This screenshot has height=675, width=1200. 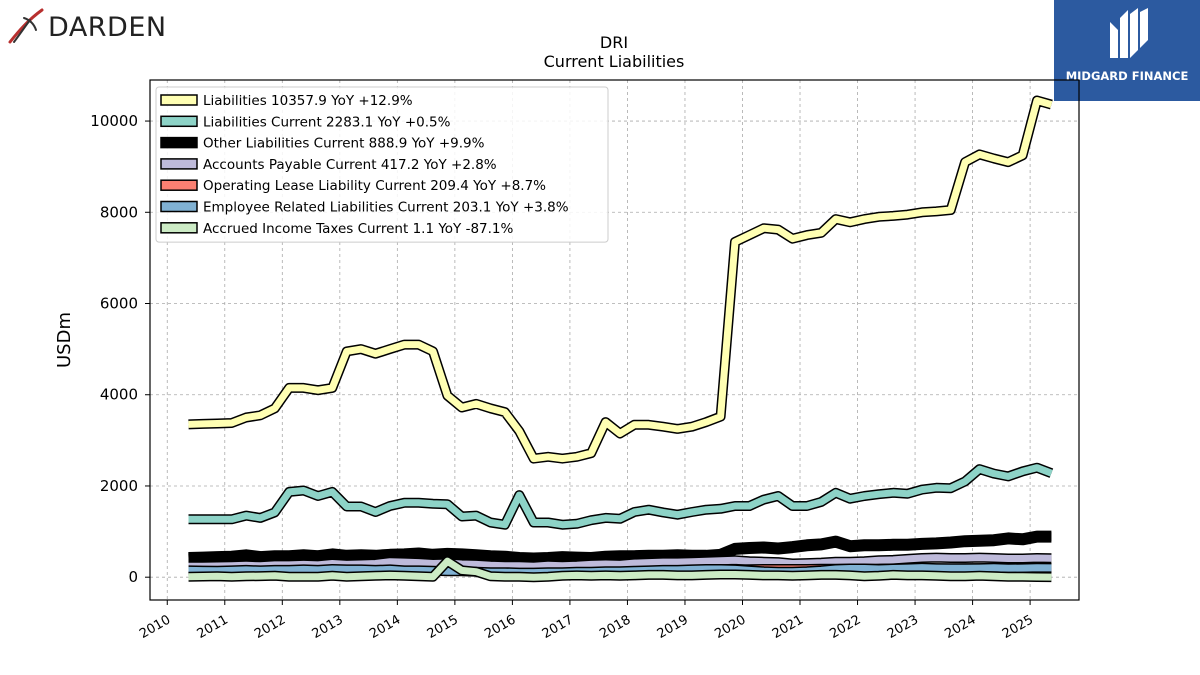 I want to click on x-tick-label: 2021, so click(x=788, y=627).